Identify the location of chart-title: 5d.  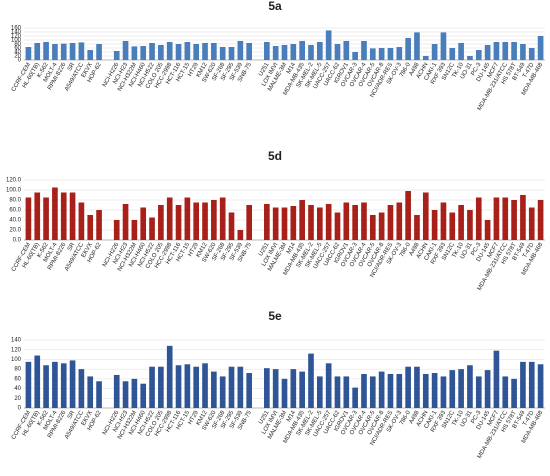
(275, 156).